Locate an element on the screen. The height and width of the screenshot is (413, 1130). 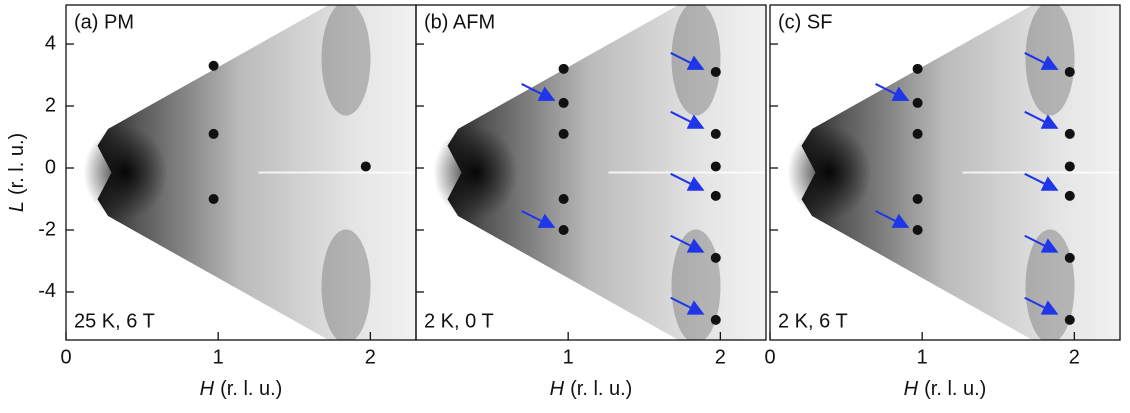
y-tick-label: 4 is located at coordinates (50, 43).